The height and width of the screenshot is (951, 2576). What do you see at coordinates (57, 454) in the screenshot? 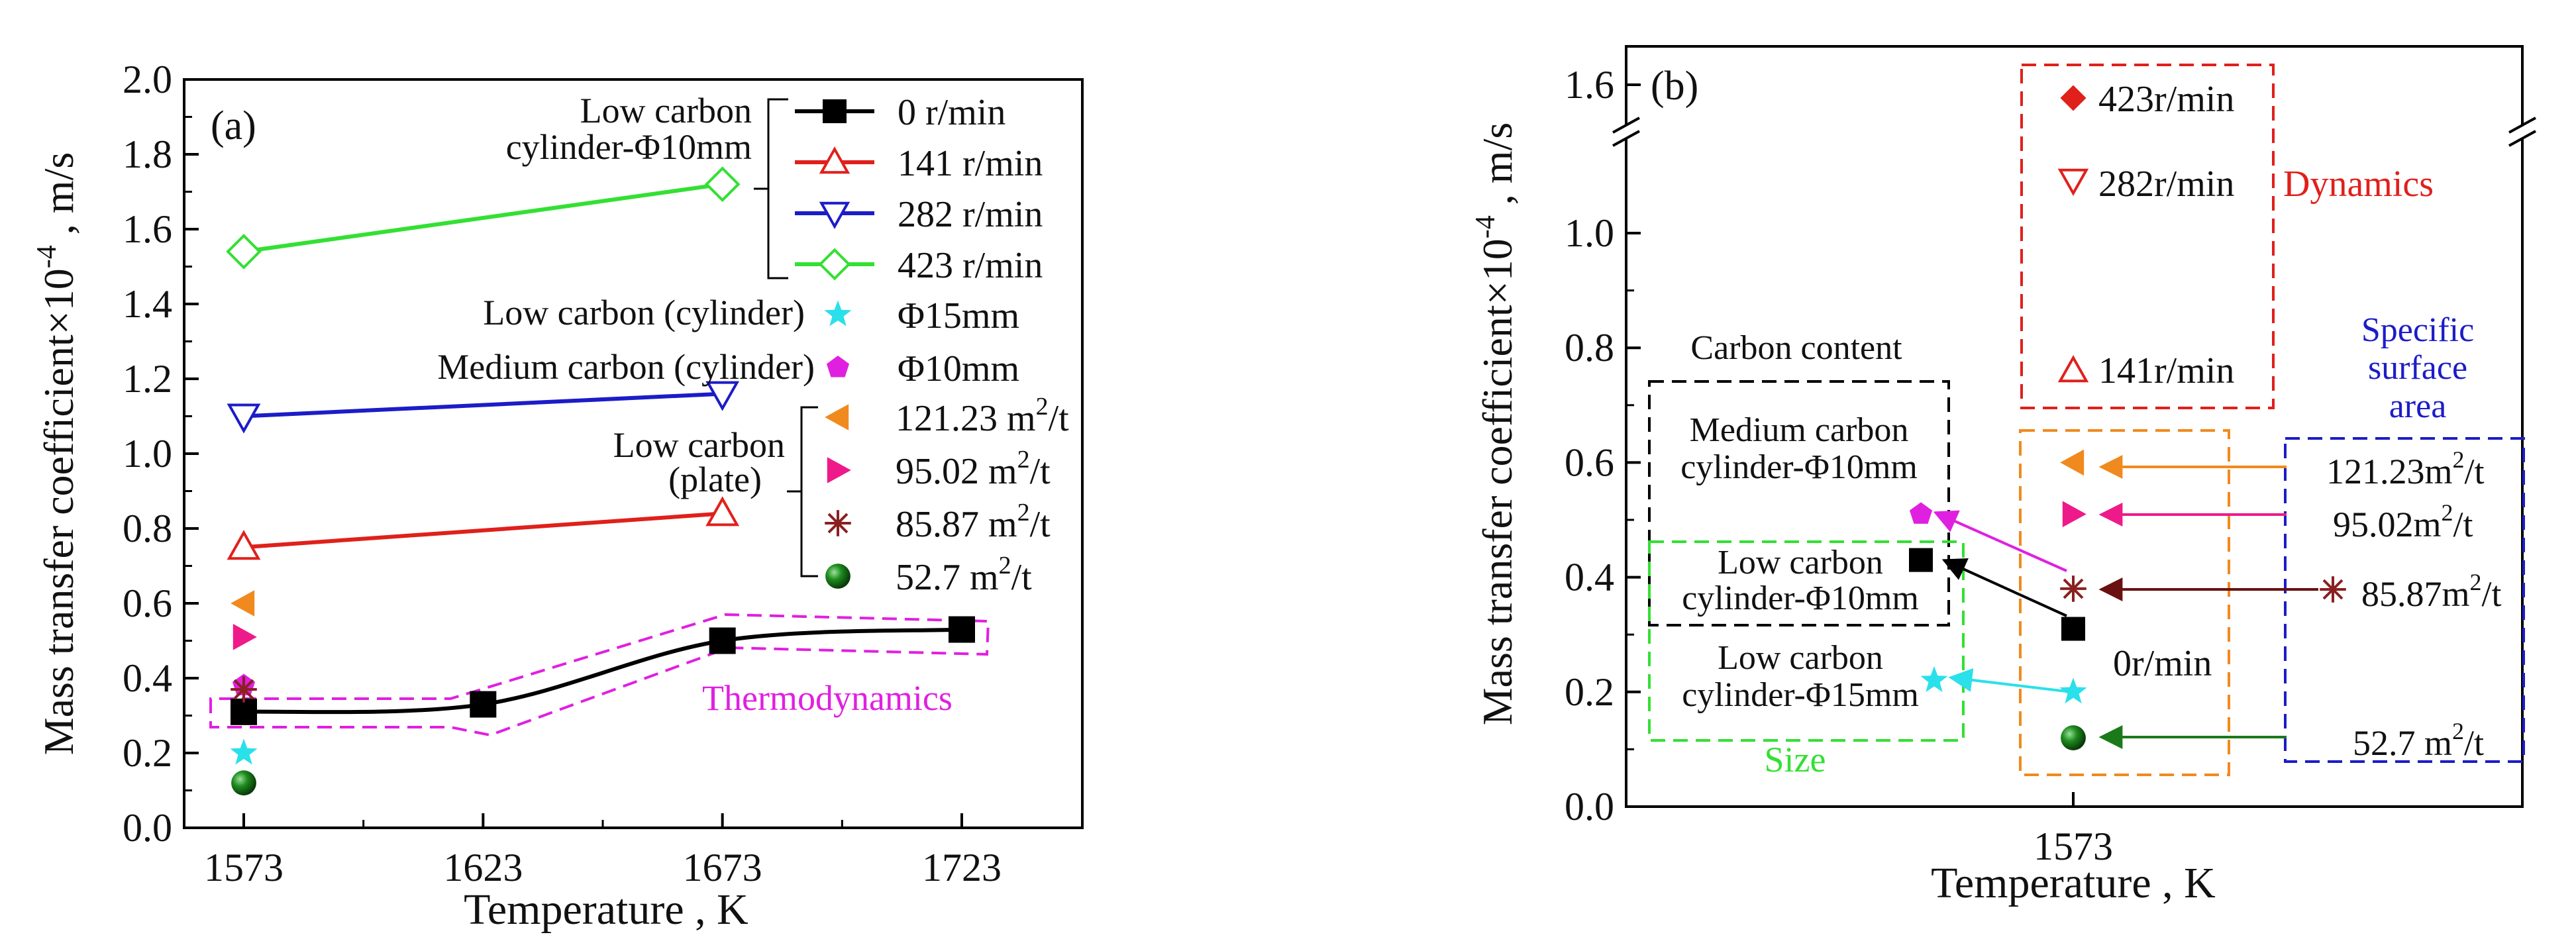
I see `y-axis-label-a: Mass transfer coefficient×10-4 , m/s` at bounding box center [57, 454].